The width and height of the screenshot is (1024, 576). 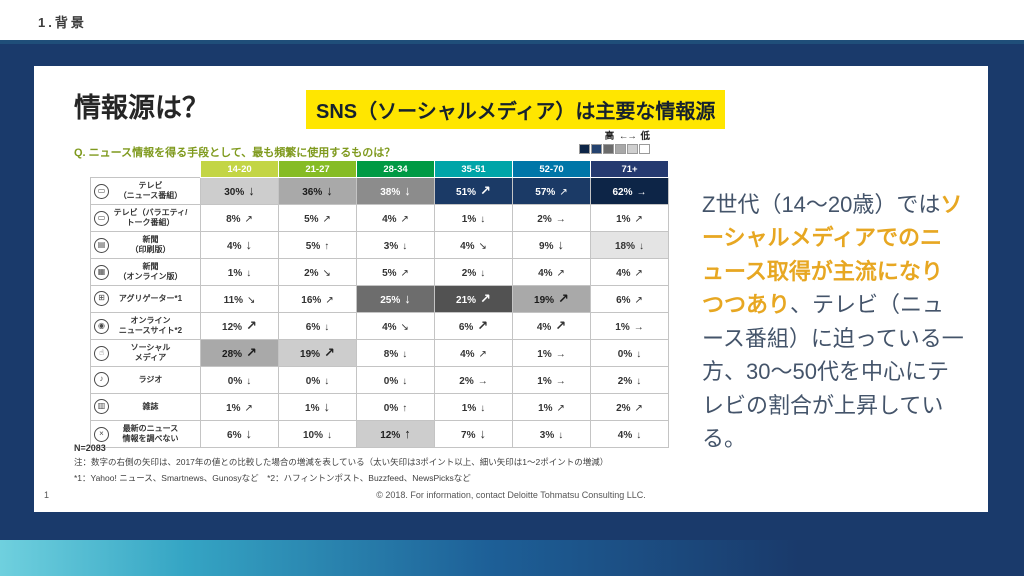 What do you see at coordinates (379, 218) in the screenshot?
I see `table-row: ▭ テレビ（バラエティ/トーク番組） 8% ↗ 5% ↗ 4% ↗ 1% ↓ 2% → 1% ↗` at bounding box center [379, 218].